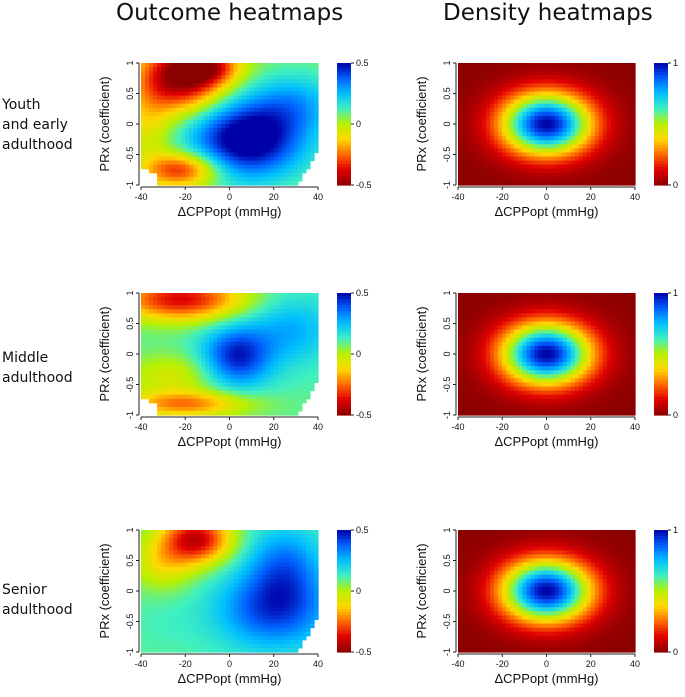 Image resolution: width=685 pixels, height=697 pixels. What do you see at coordinates (229, 678) in the screenshot?
I see `x-axis-label: ΔCPPopt (mmHg)` at bounding box center [229, 678].